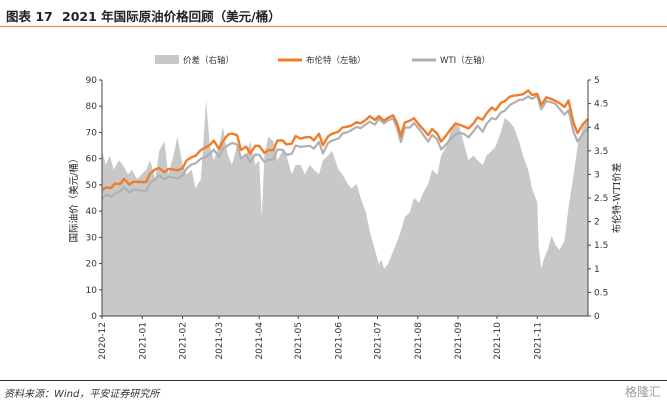  I want to click on source-note: 资料来源：Wind，平安证券研究所, so click(82, 394).